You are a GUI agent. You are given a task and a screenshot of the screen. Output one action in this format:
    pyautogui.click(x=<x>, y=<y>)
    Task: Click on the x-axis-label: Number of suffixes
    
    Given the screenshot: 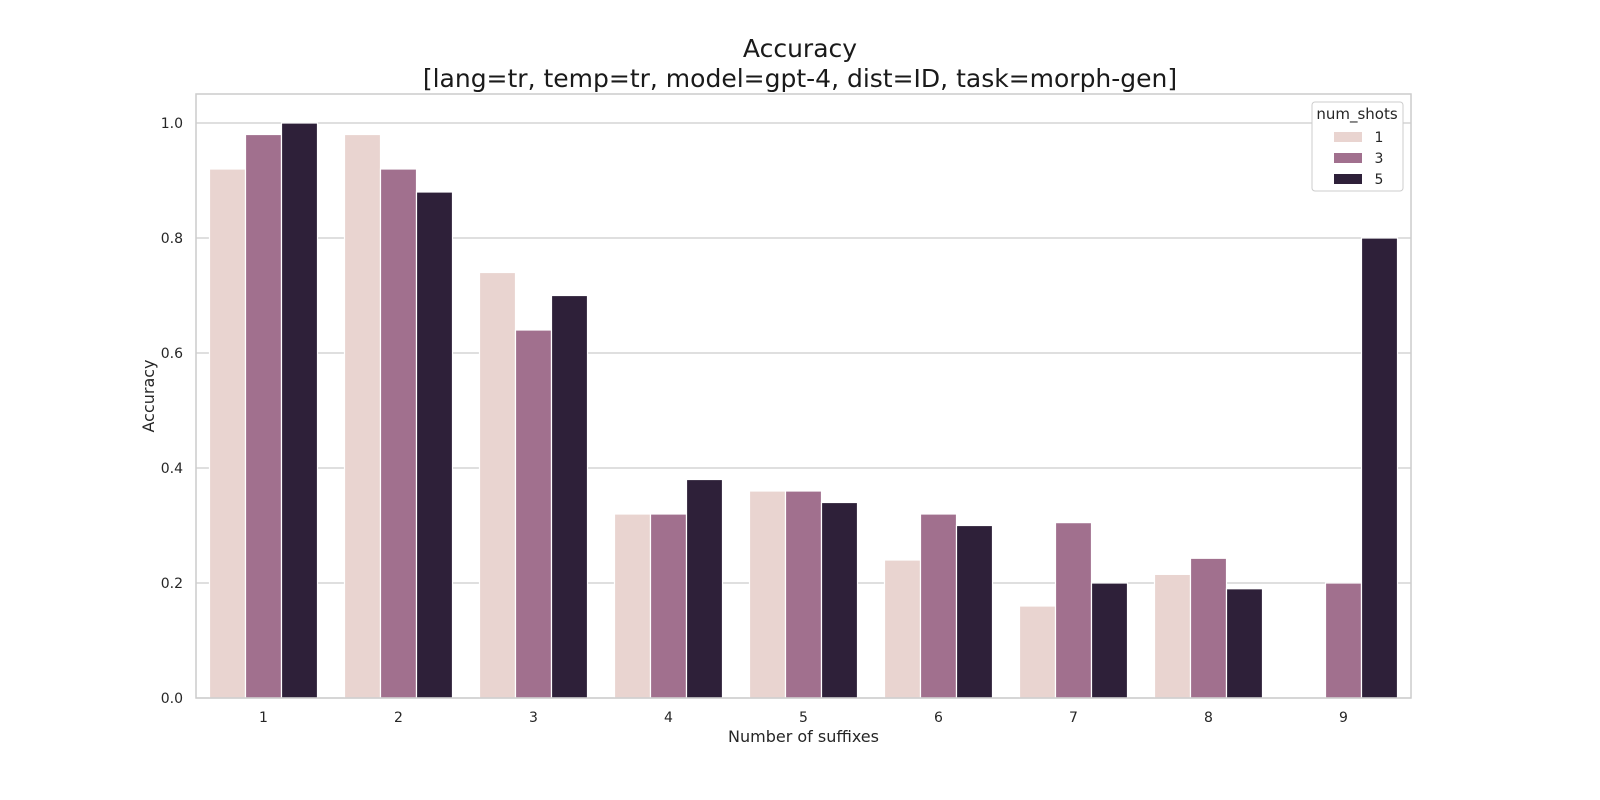 What is the action you would take?
    pyautogui.click(x=803, y=736)
    